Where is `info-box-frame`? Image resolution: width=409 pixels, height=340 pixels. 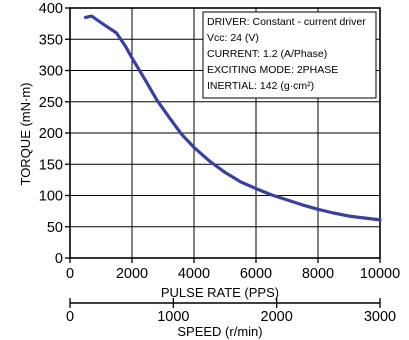
info-box-frame is located at coordinates (289, 55).